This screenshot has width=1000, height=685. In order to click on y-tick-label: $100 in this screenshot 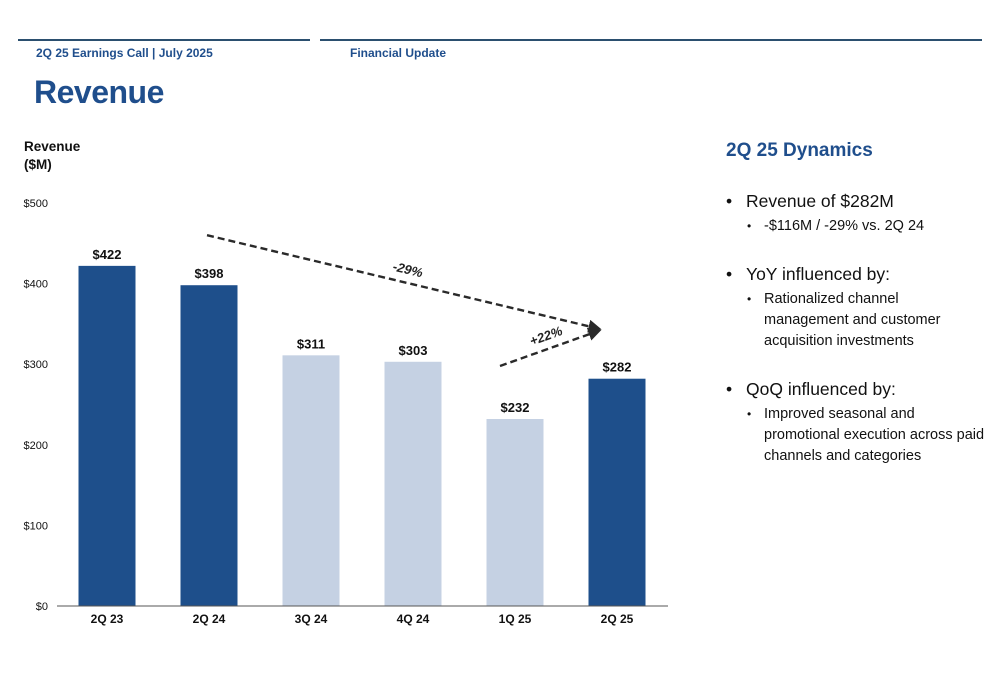, I will do `click(36, 526)`.